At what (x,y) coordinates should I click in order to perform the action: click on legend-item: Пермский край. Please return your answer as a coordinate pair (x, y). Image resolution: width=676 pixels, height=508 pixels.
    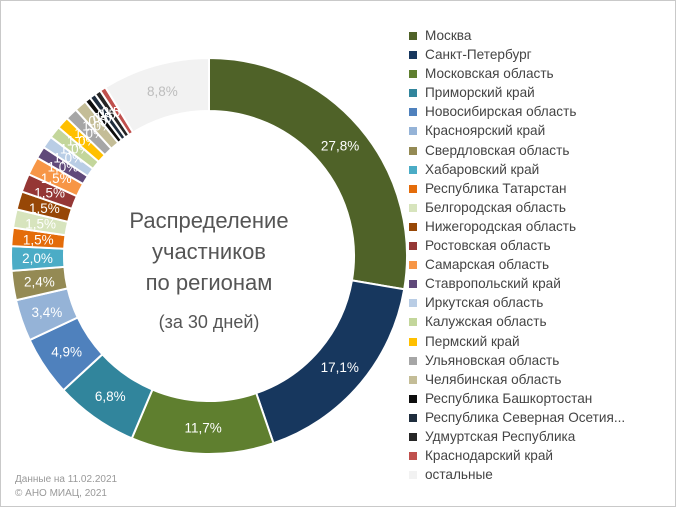
    Looking at the image, I should click on (517, 341).